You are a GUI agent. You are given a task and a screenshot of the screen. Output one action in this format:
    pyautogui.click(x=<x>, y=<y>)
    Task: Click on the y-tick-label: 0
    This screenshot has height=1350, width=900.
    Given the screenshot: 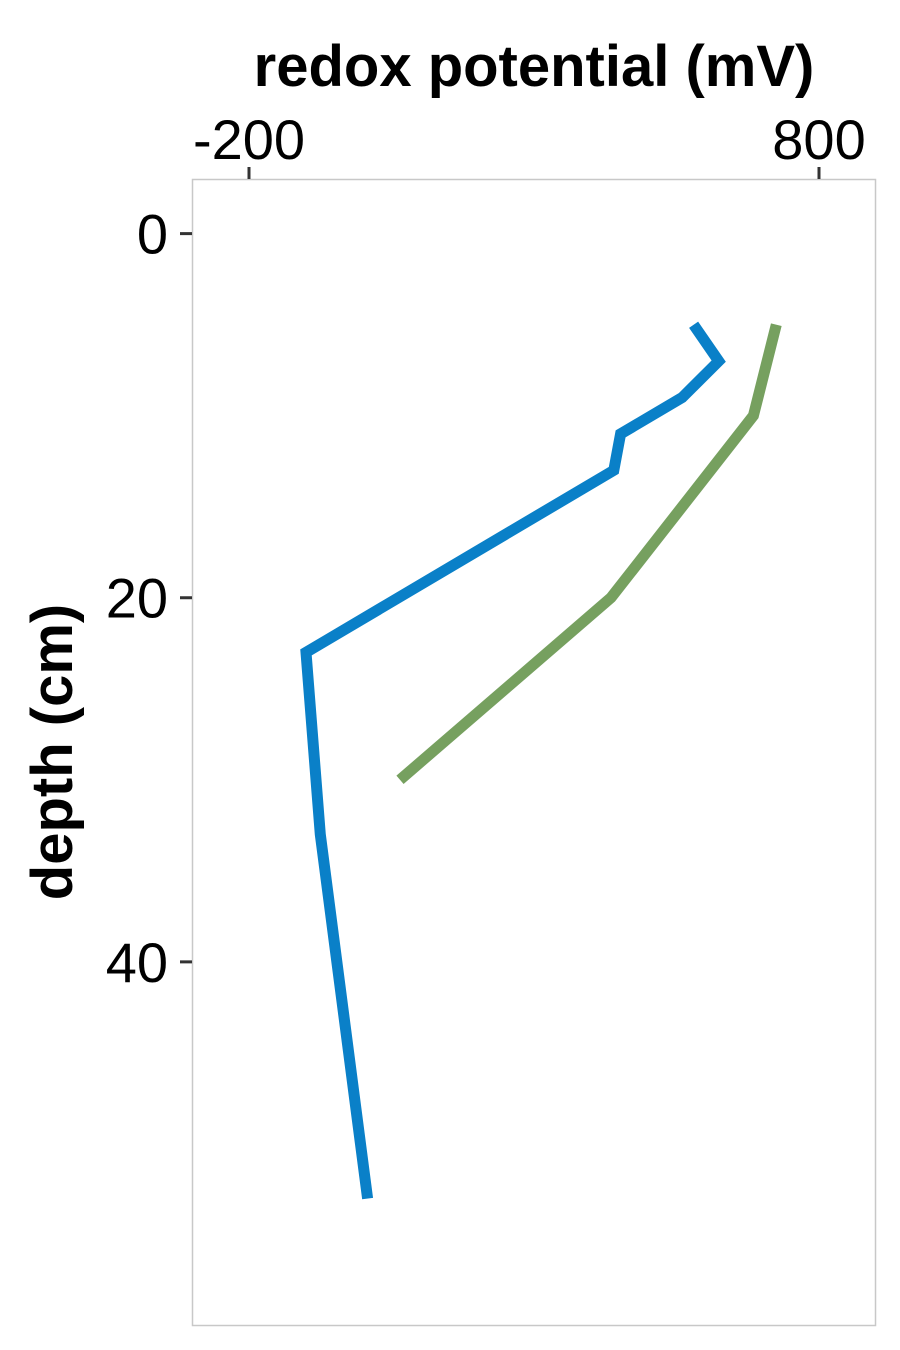 What is the action you would take?
    pyautogui.click(x=152, y=234)
    